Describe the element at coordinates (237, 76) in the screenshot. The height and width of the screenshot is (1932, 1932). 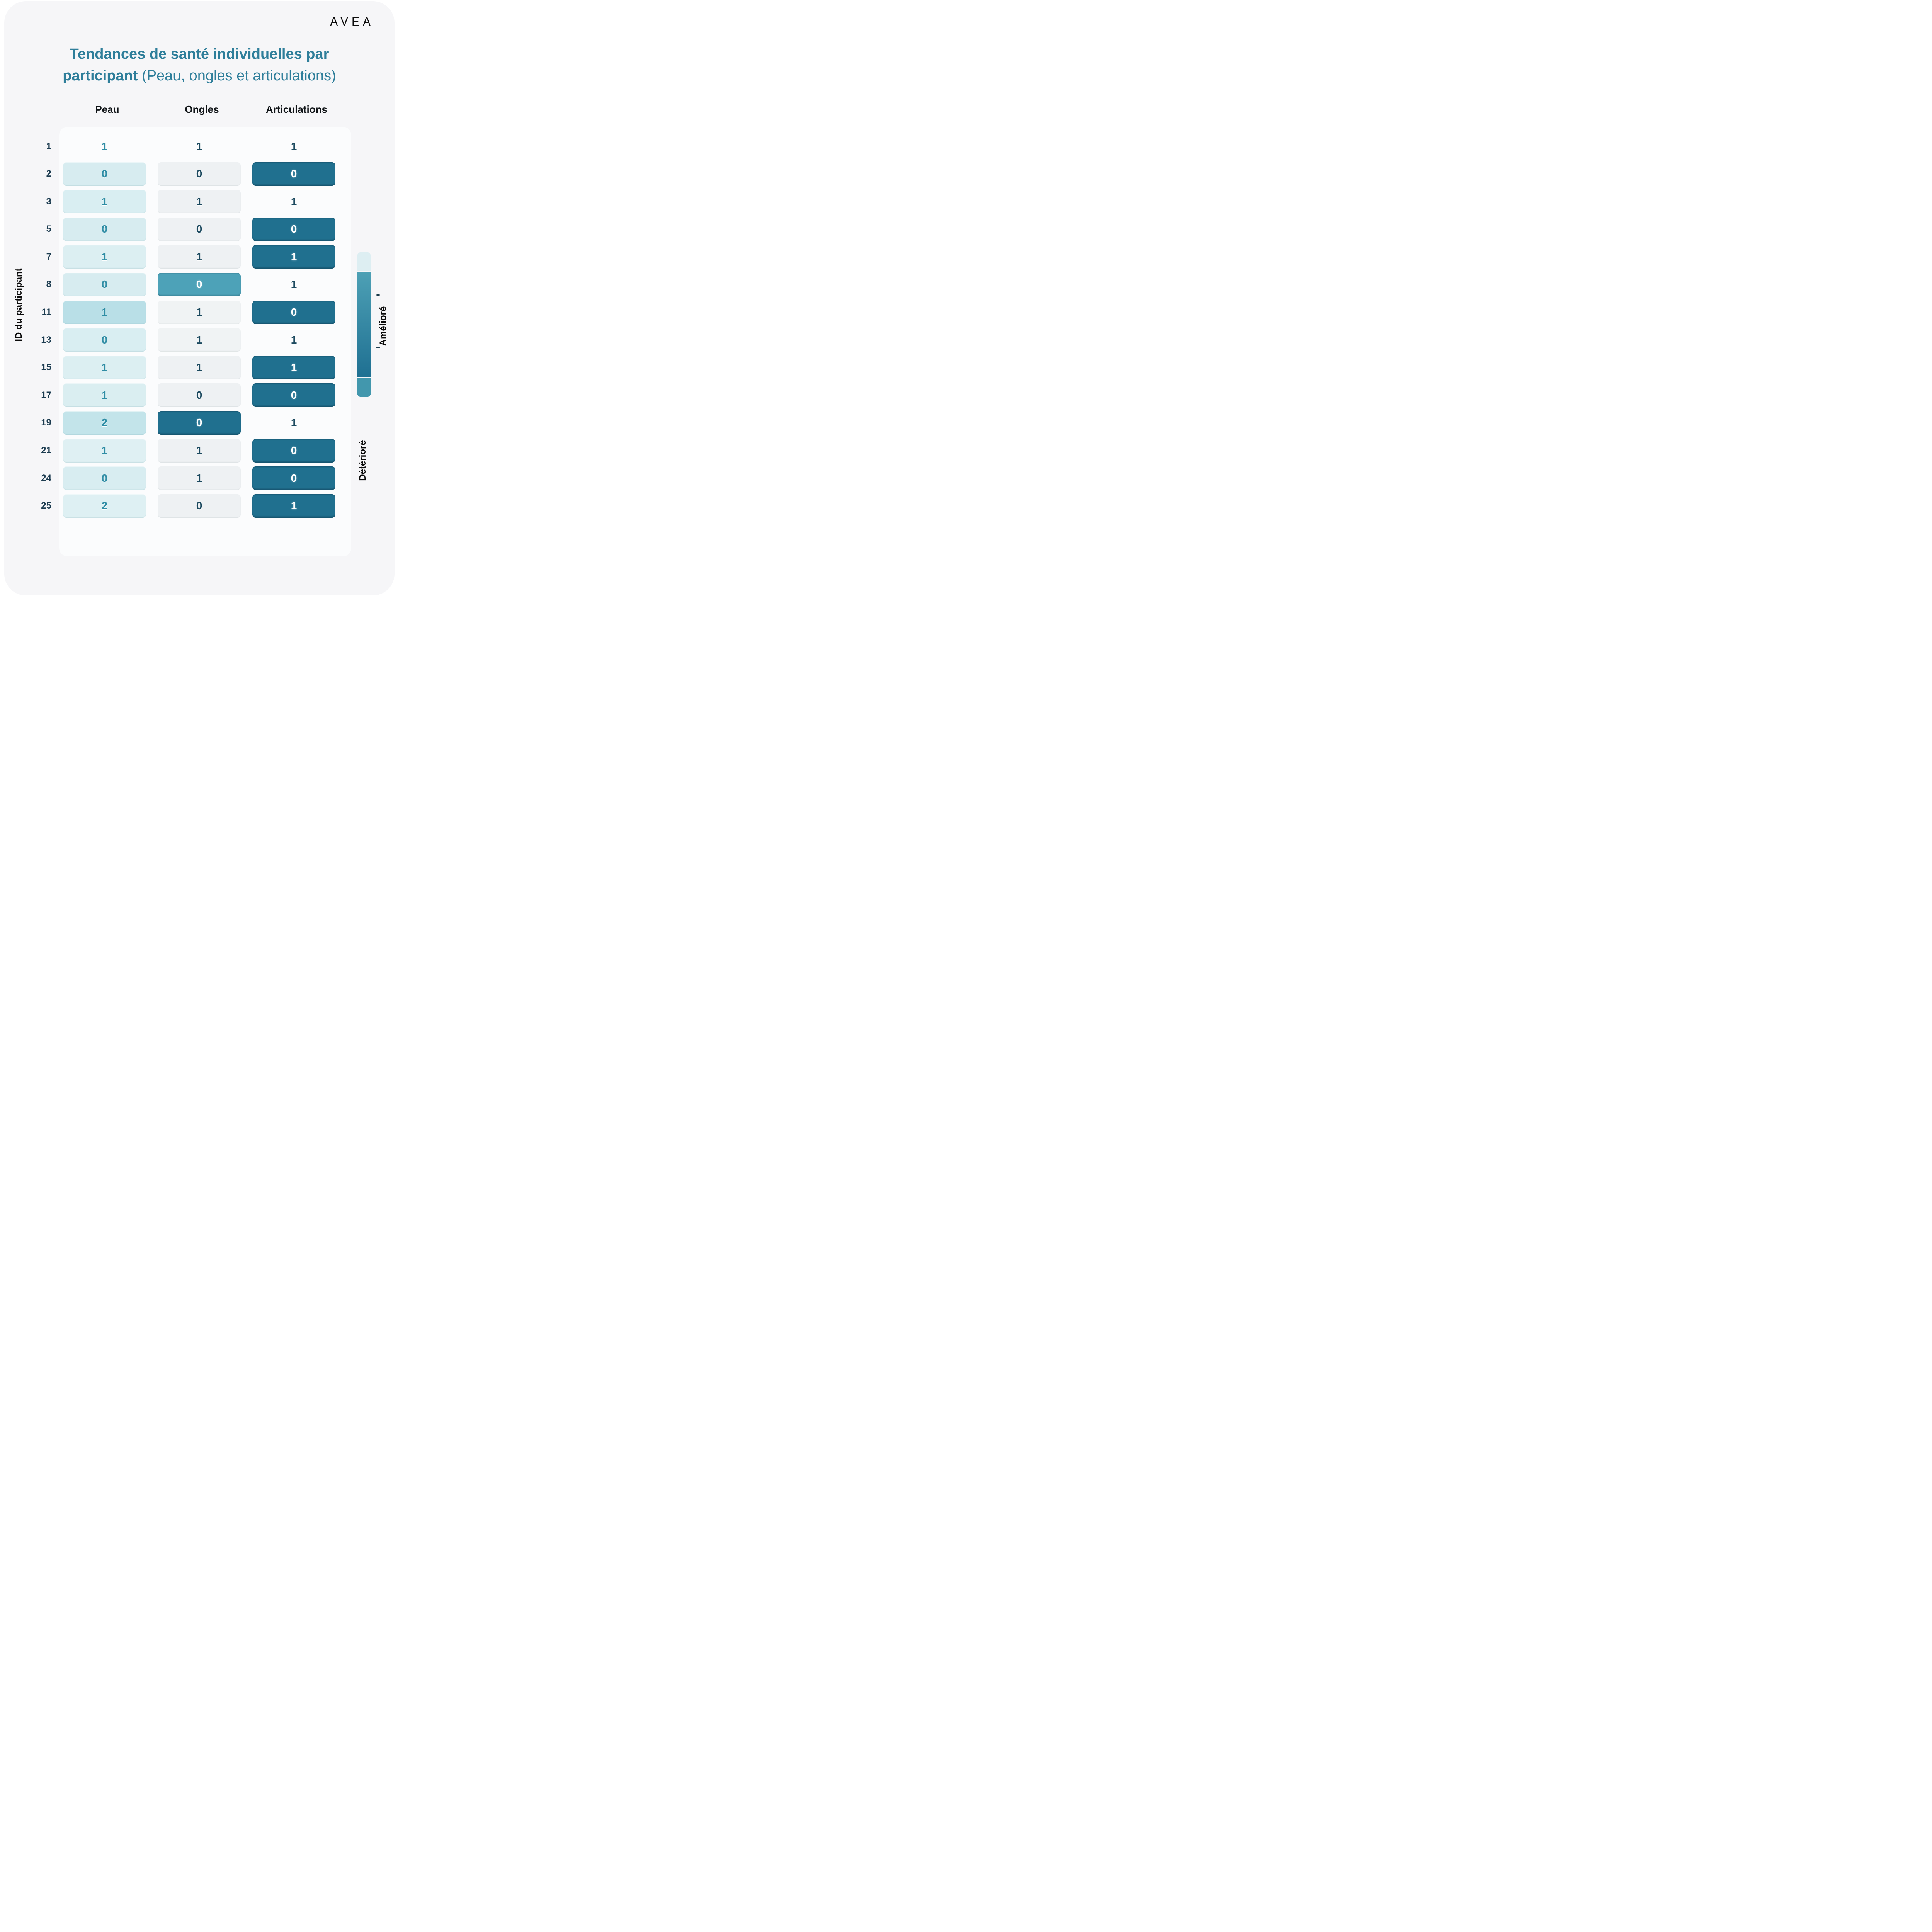
I see `chart-title-line2-rest: (Peau, ongles et articulations)` at that location.